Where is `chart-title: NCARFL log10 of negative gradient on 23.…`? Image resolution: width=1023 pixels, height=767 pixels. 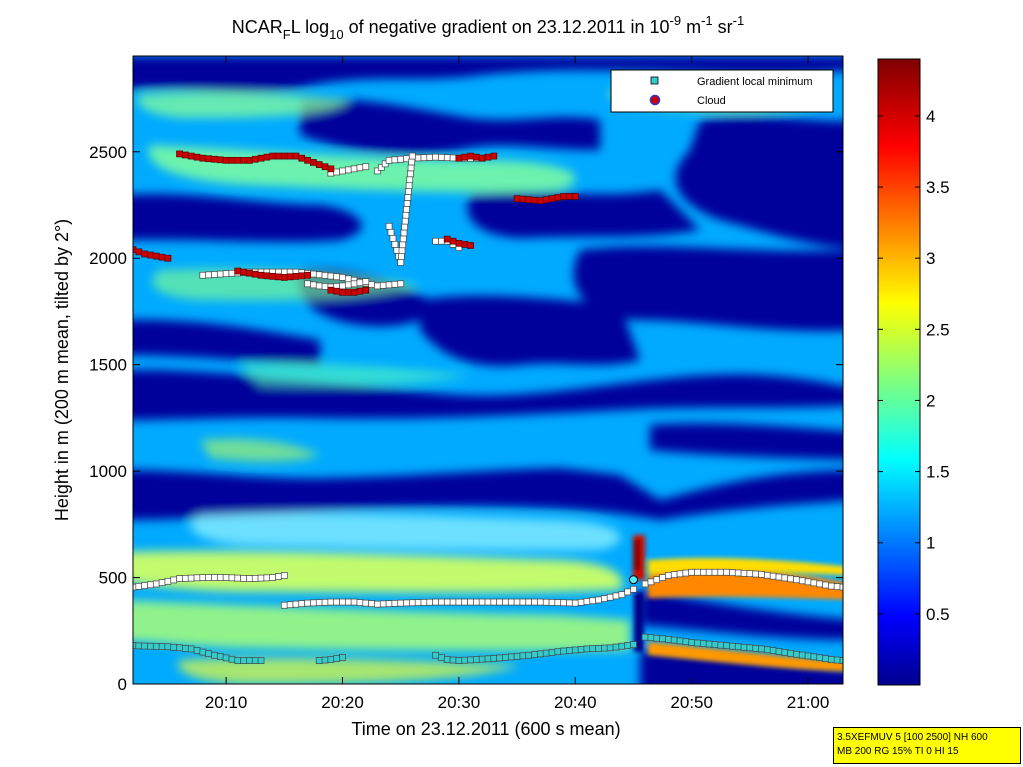 chart-title: NCARFL log10 of negative gradient on 23.… is located at coordinates (488, 27).